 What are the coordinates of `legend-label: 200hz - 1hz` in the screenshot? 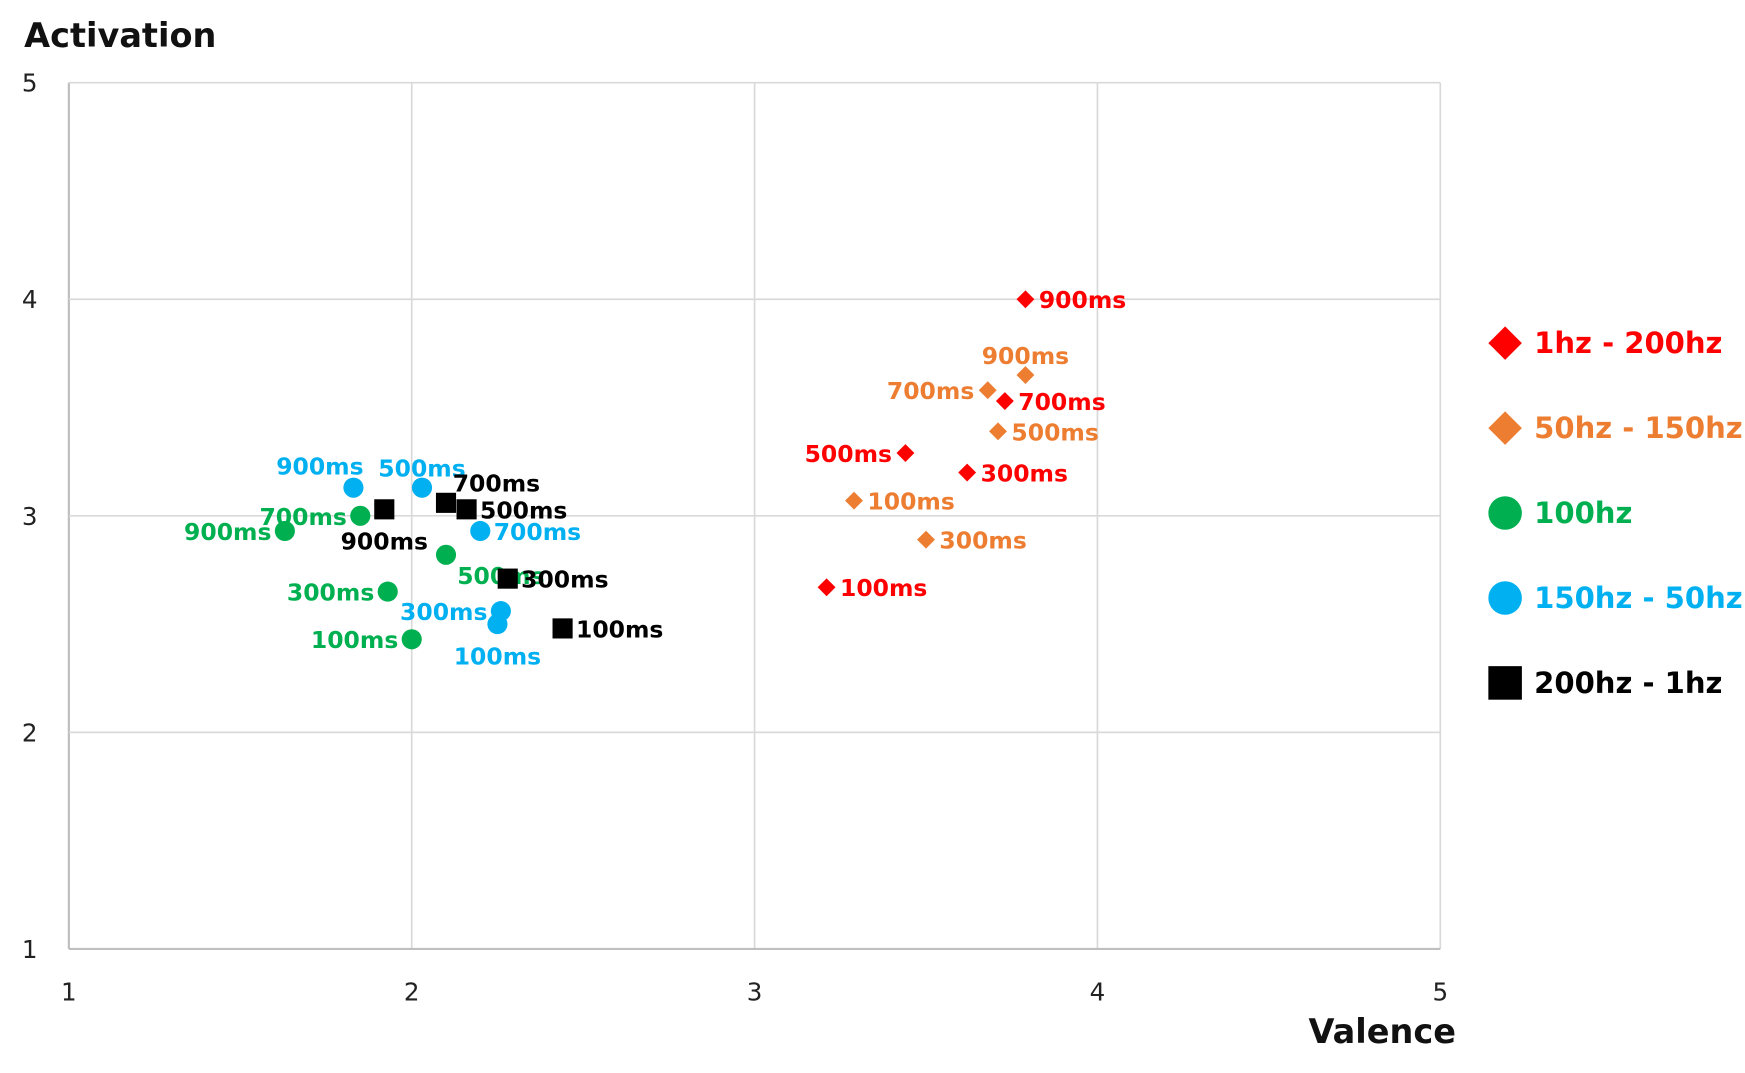 It's located at (1628, 683).